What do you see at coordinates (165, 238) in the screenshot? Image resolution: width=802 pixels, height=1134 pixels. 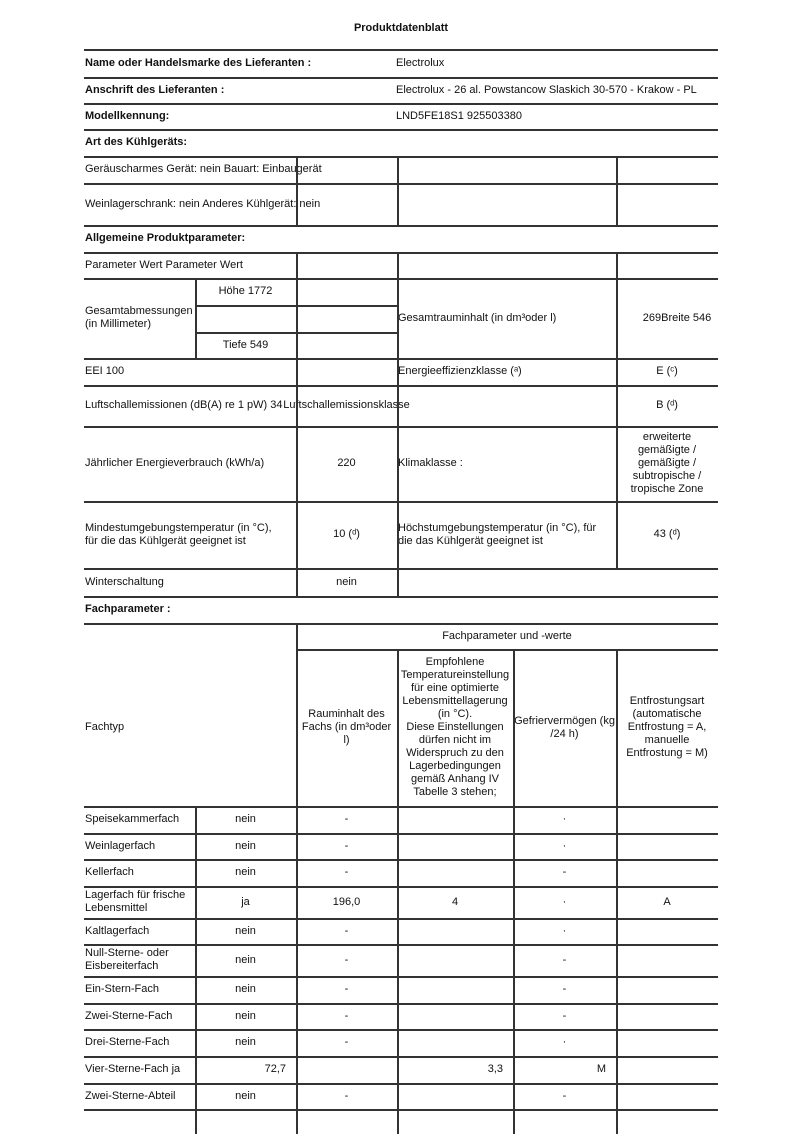 I see `general-heading-text: Allgemeine Produktparameter:` at bounding box center [165, 238].